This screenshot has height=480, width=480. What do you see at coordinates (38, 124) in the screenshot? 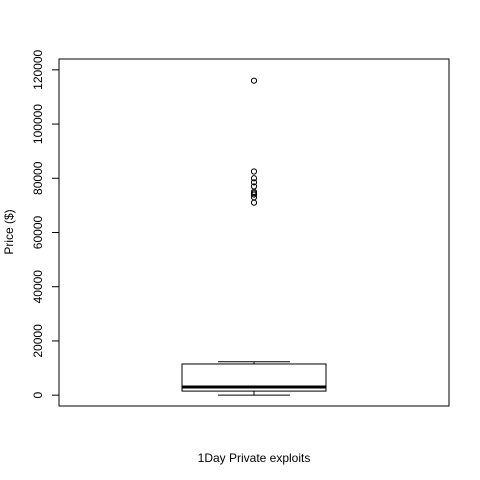
I see `y-tick-label: 100000` at bounding box center [38, 124].